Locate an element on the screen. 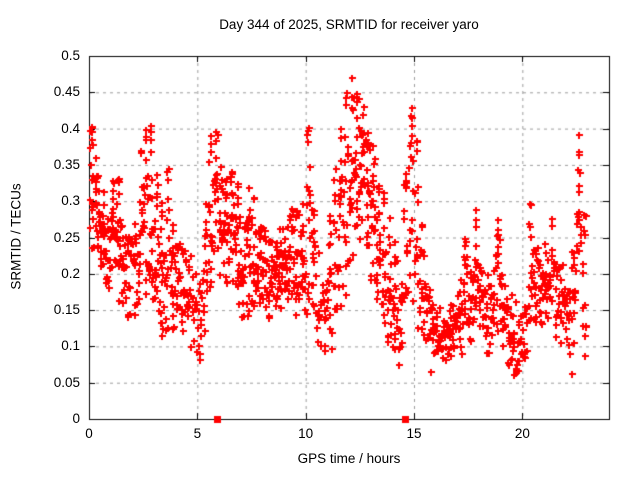 Image resolution: width=640 pixels, height=480 pixels. y-tick-label: 0.5 is located at coordinates (70, 55).